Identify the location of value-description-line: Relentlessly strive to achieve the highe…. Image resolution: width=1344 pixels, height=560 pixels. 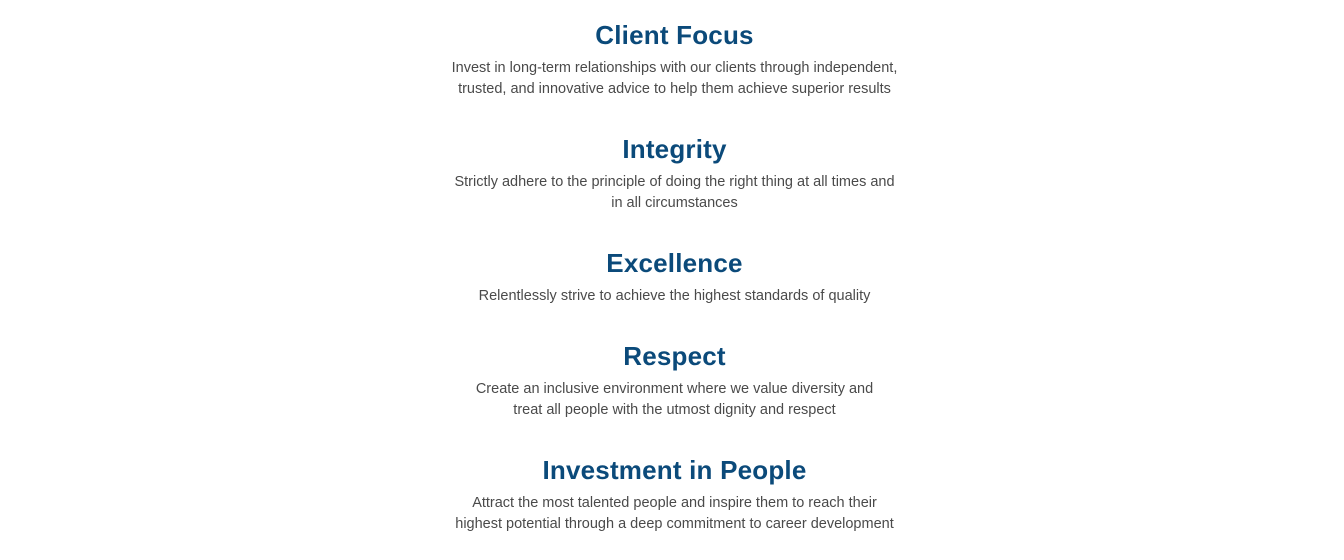
(674, 296).